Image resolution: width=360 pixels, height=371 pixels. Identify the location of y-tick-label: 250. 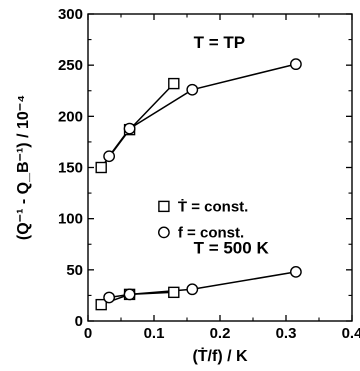
(70, 65).